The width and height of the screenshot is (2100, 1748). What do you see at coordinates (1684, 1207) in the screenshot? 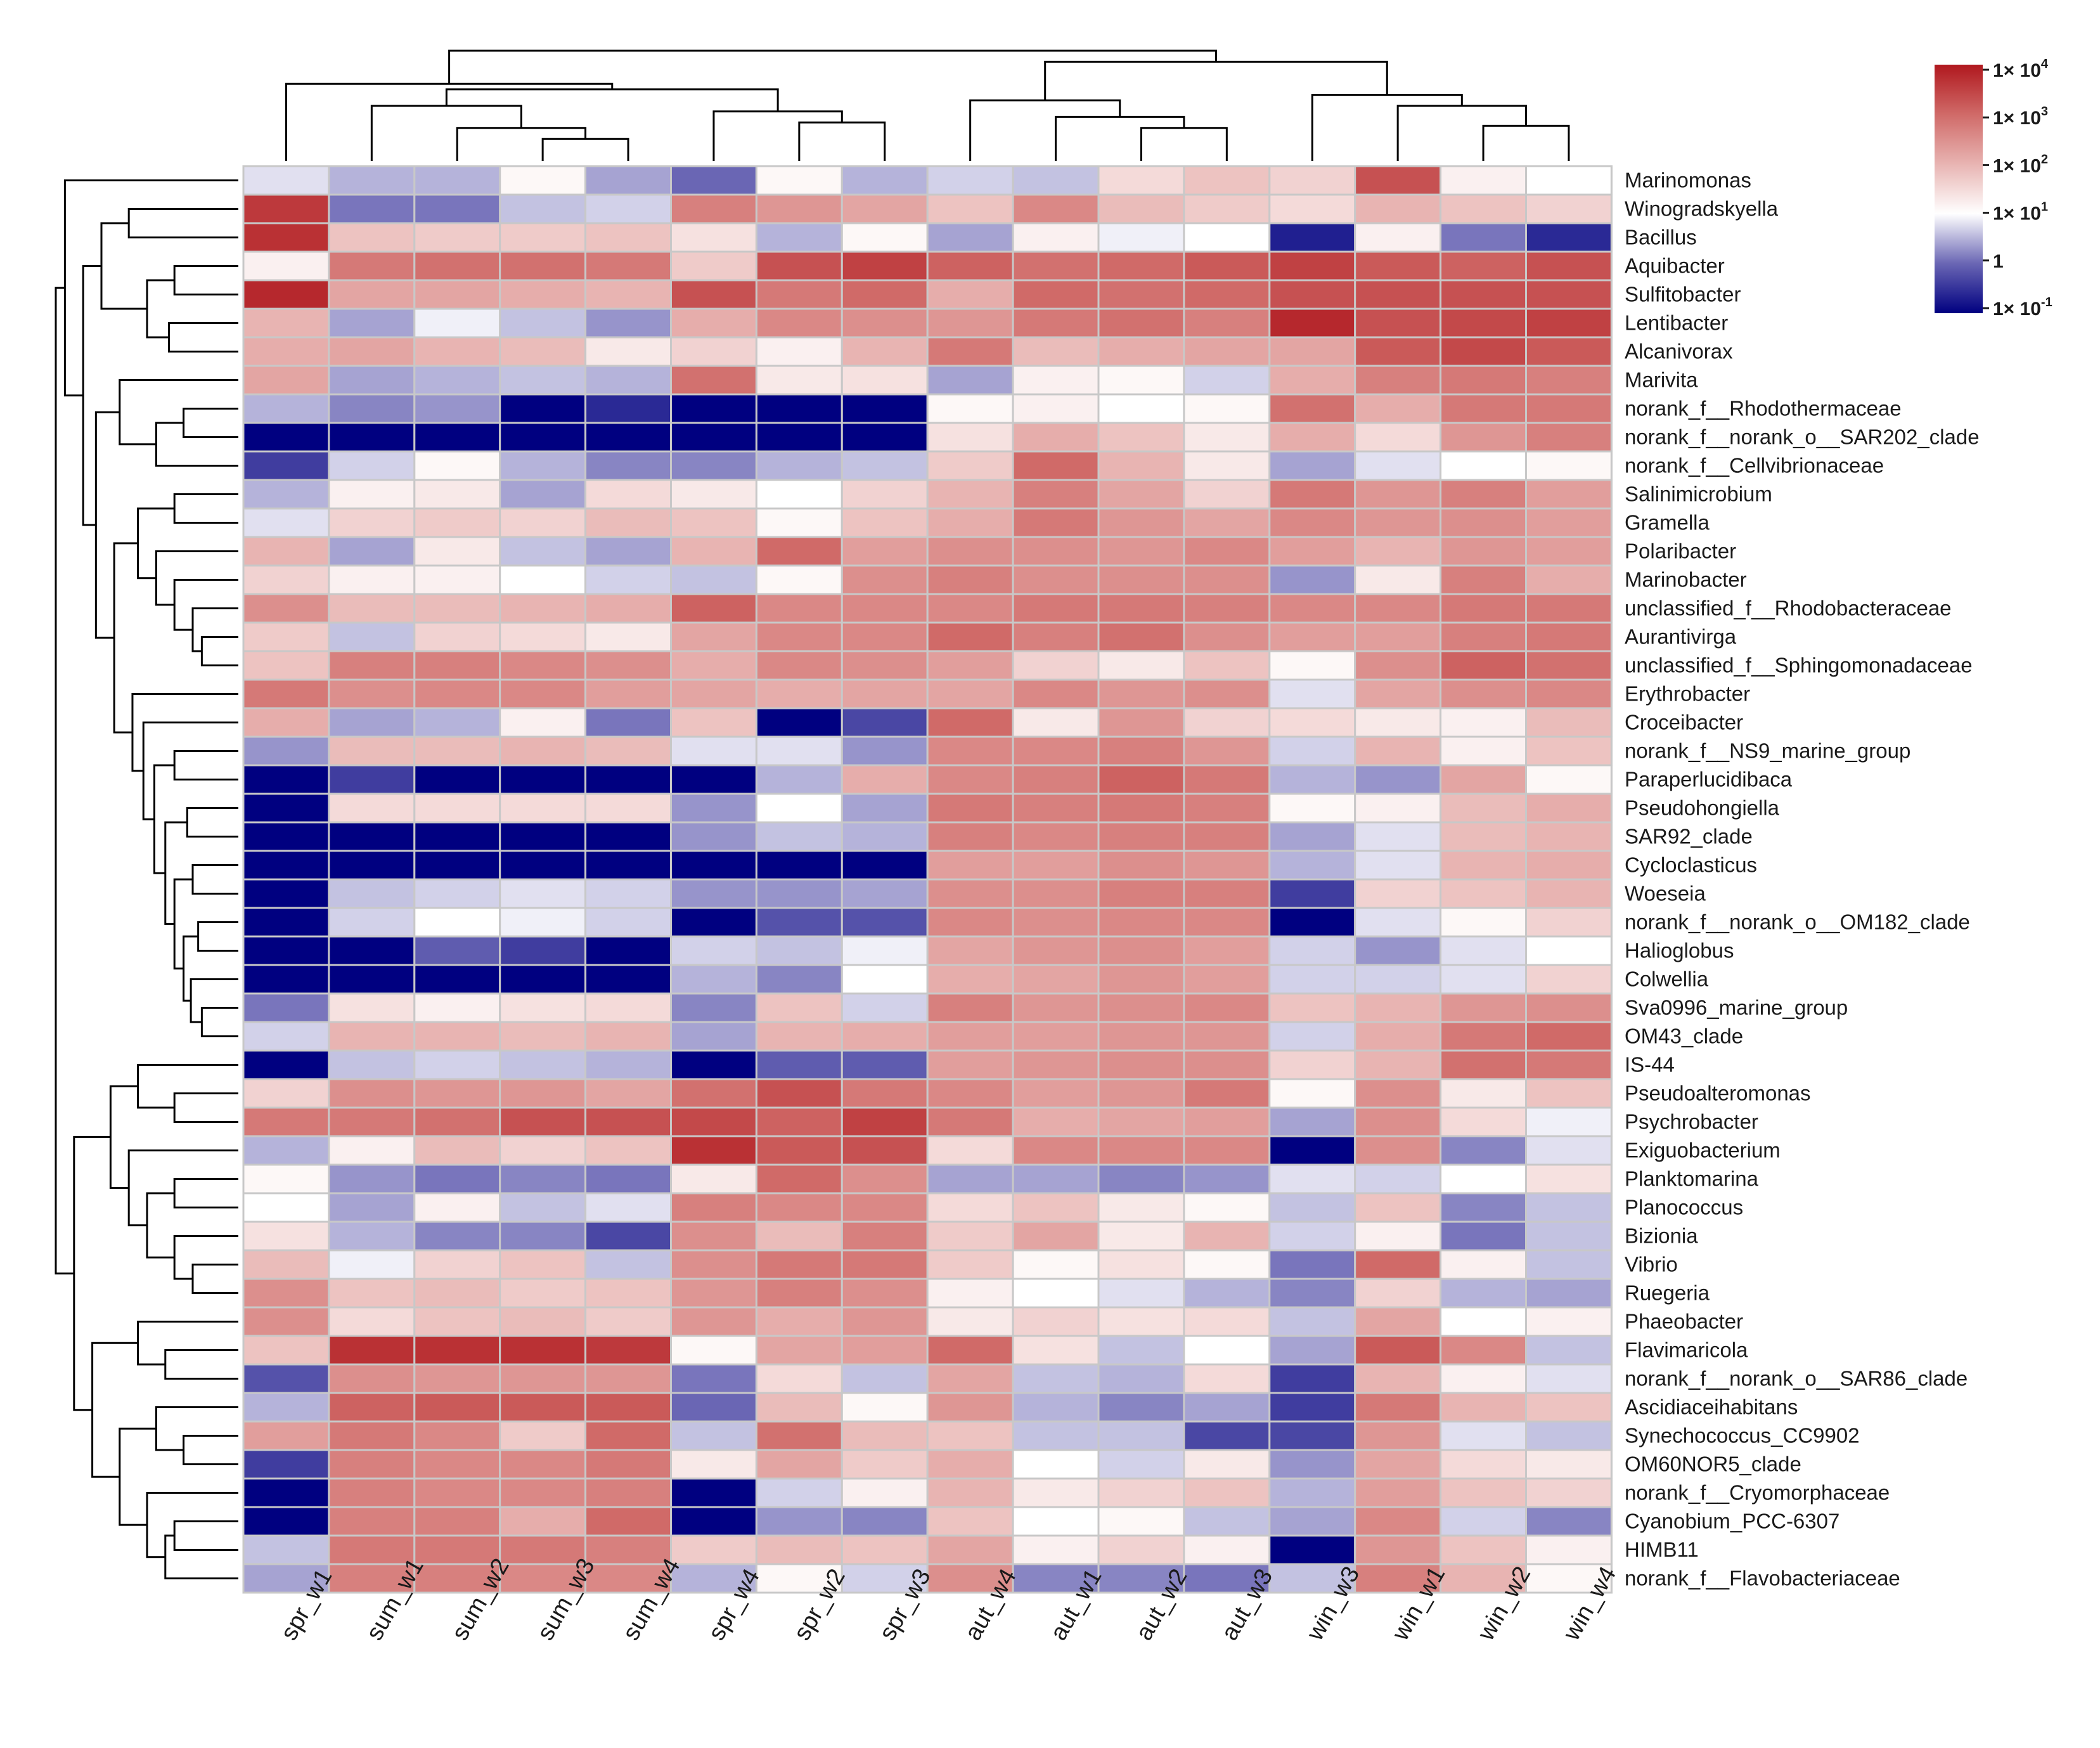
I see `row-label: Planococcus` at bounding box center [1684, 1207].